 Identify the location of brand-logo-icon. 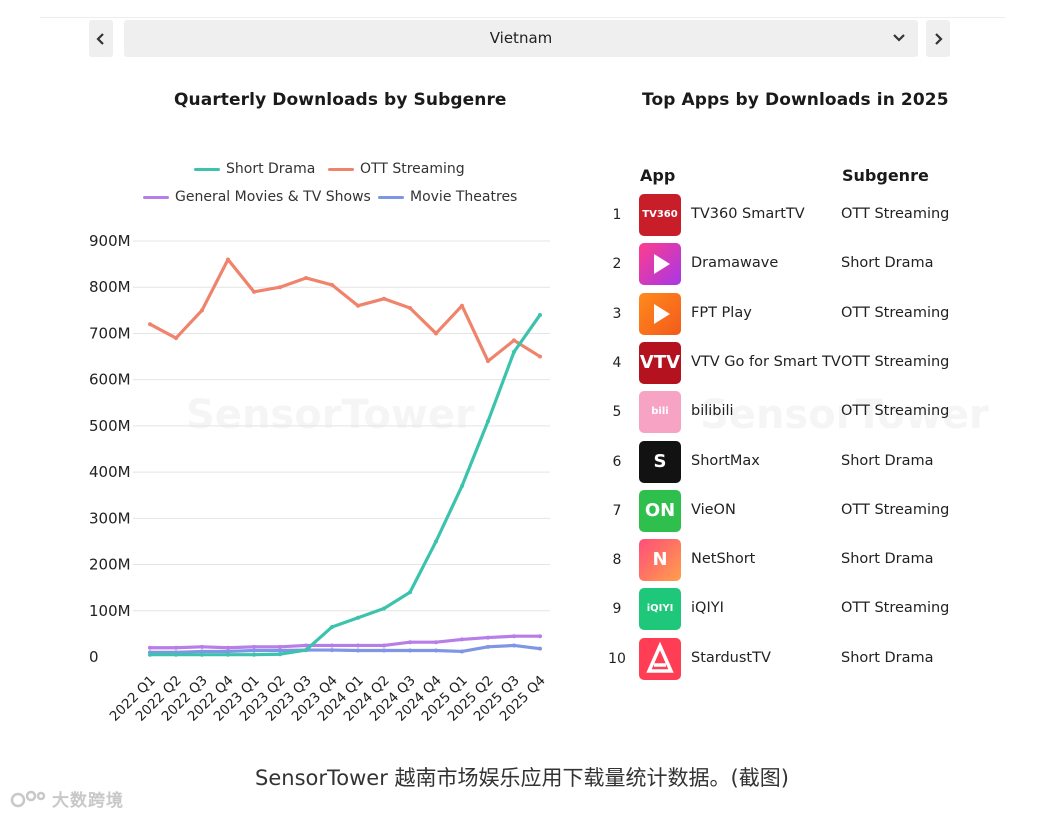
(28, 798).